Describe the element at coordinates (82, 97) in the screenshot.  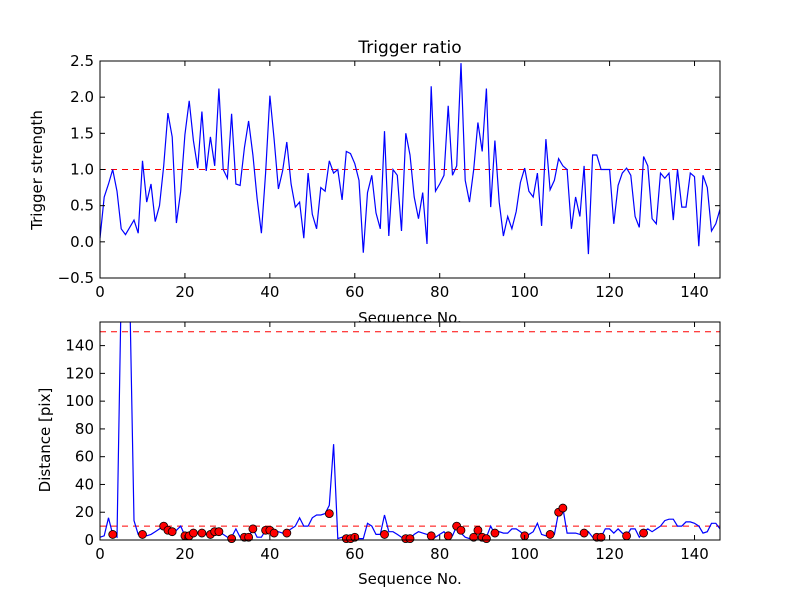
I see `y-tick-label: 2.0` at that location.